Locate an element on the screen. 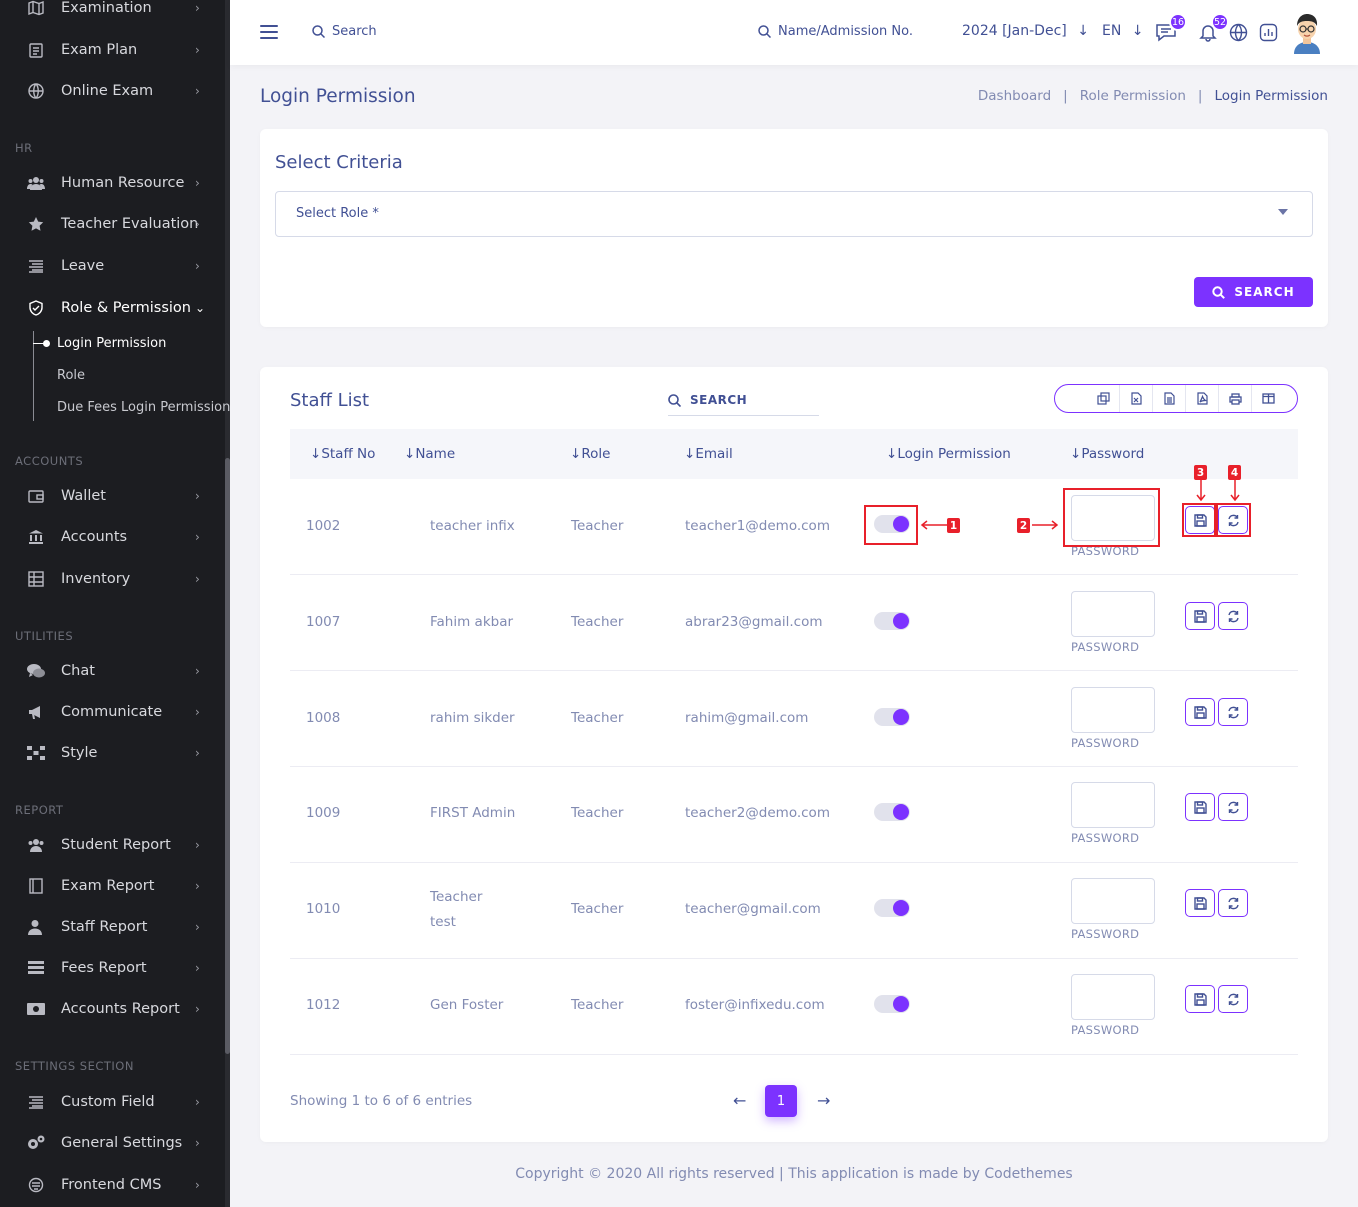 The image size is (1358, 1207). column-visibility-icon is located at coordinates (1268, 398).